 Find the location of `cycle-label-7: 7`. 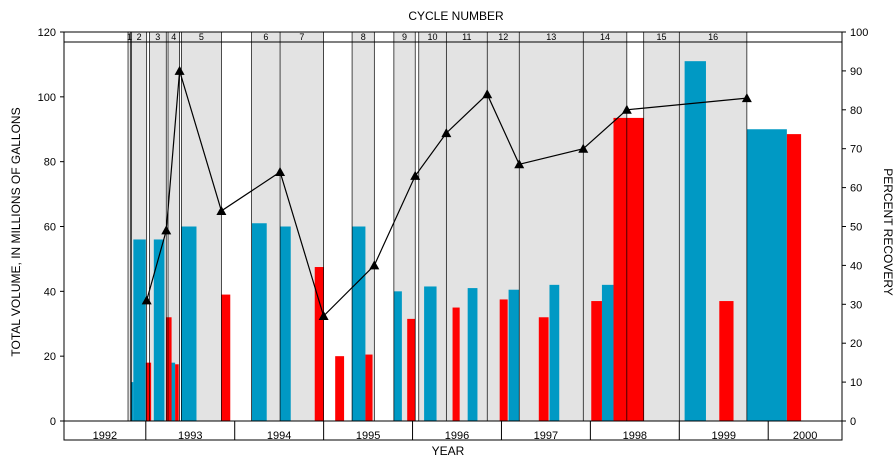

cycle-label-7: 7 is located at coordinates (301, 37).